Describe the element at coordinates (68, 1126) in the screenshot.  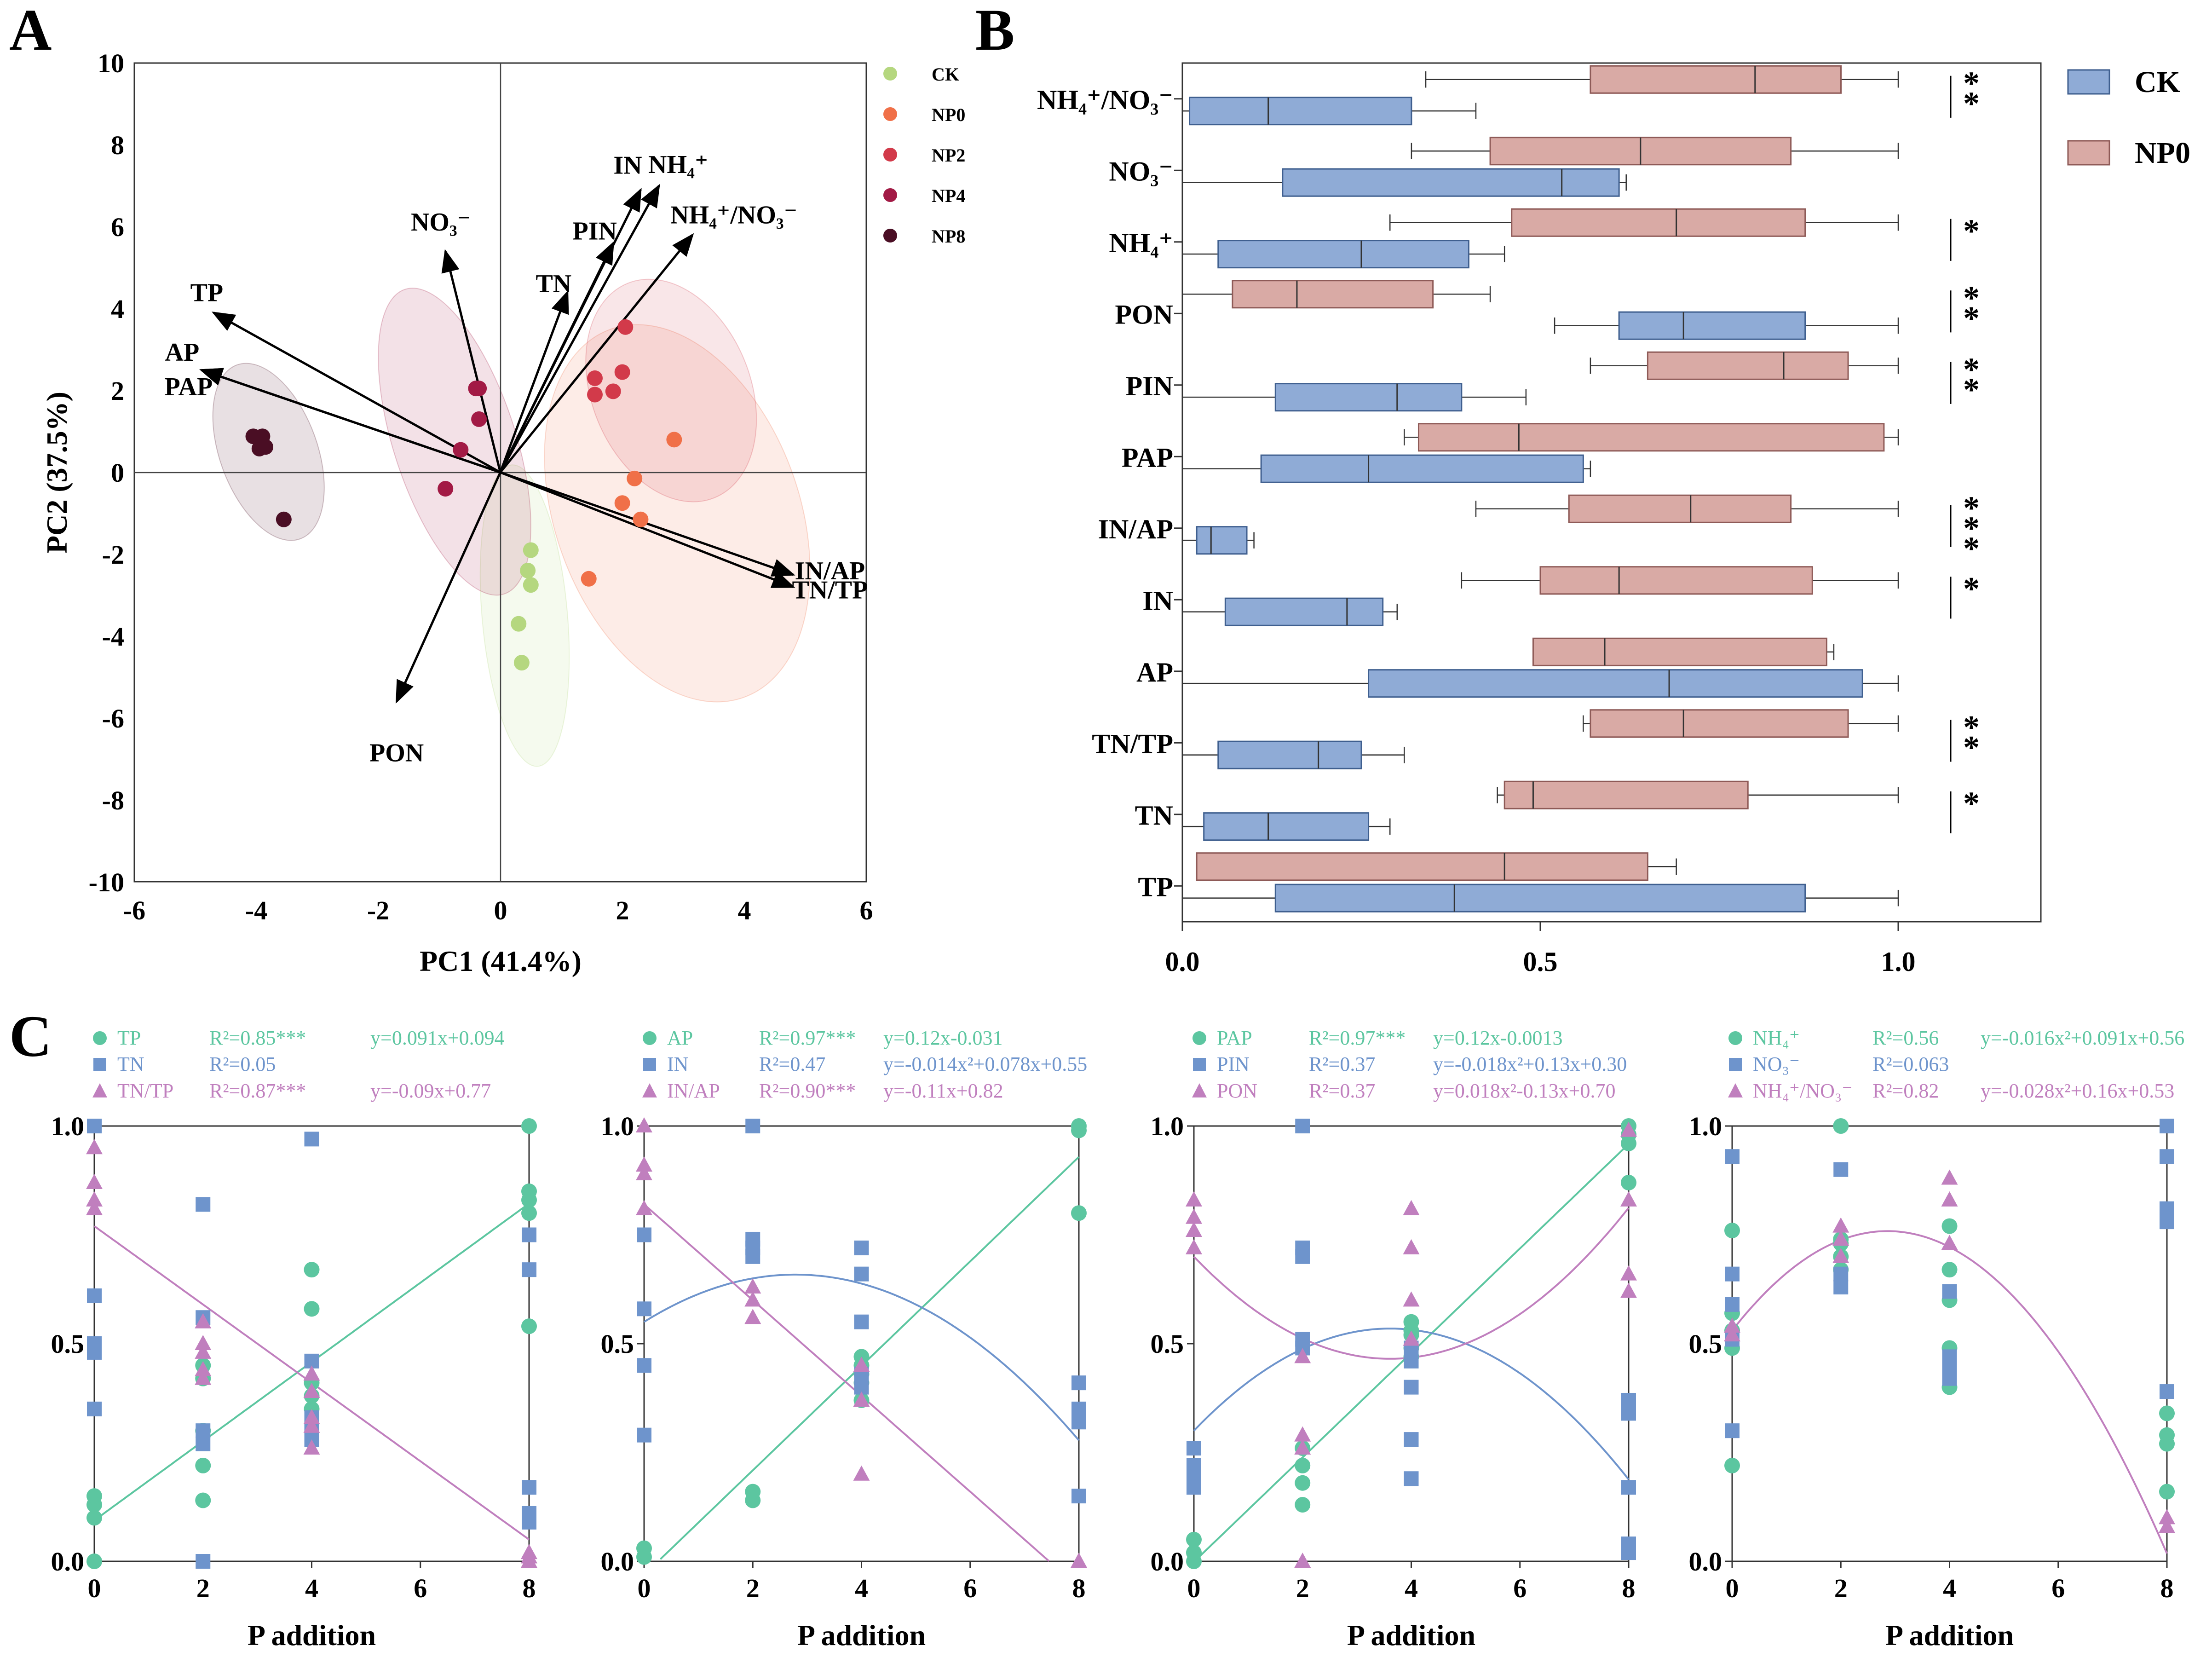
I see `ytick-label: 1.0` at that location.